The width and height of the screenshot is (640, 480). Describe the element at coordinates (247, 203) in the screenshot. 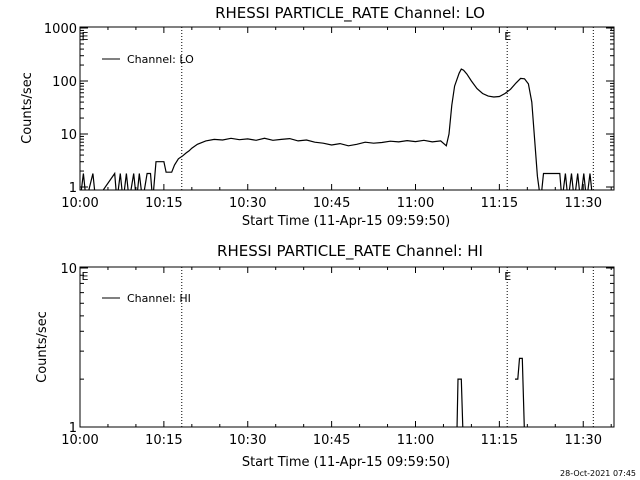

I see `x-tick-label-lo-2: 10:30` at that location.